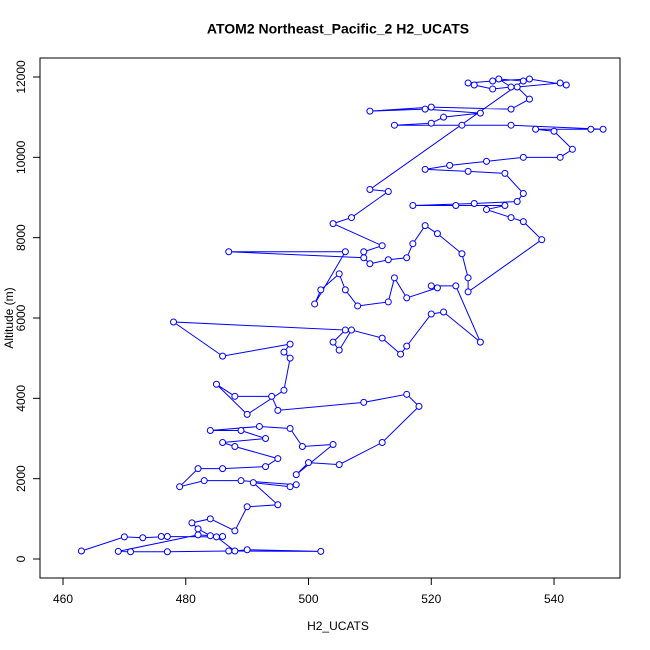 The width and height of the screenshot is (650, 650). What do you see at coordinates (554, 599) in the screenshot?
I see `x-tick-label: 540` at bounding box center [554, 599].